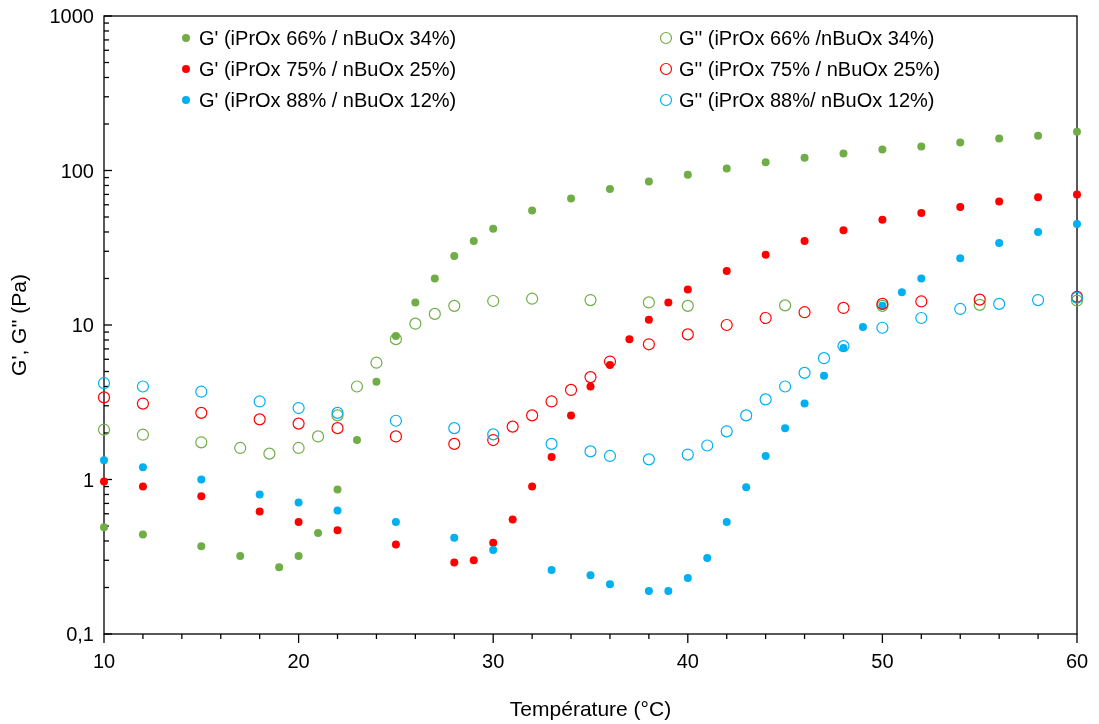 The width and height of the screenshot is (1099, 724). Describe the element at coordinates (80, 634) in the screenshot. I see `y-tick-label: 0,1` at that location.